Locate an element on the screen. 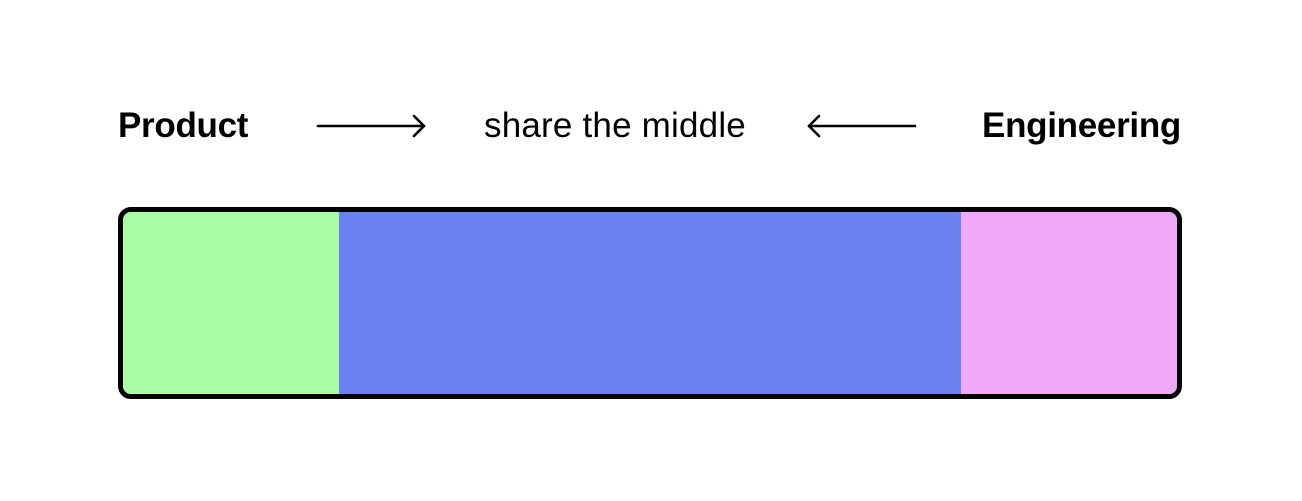 The width and height of the screenshot is (1302, 501). engineering-segment is located at coordinates (1068, 303).